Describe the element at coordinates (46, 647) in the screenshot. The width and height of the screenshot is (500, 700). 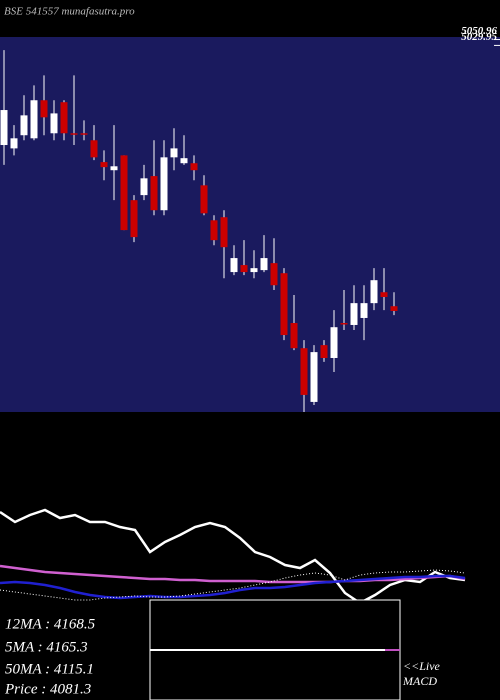
I see `ma-label: 5MA : 4165.3` at that location.